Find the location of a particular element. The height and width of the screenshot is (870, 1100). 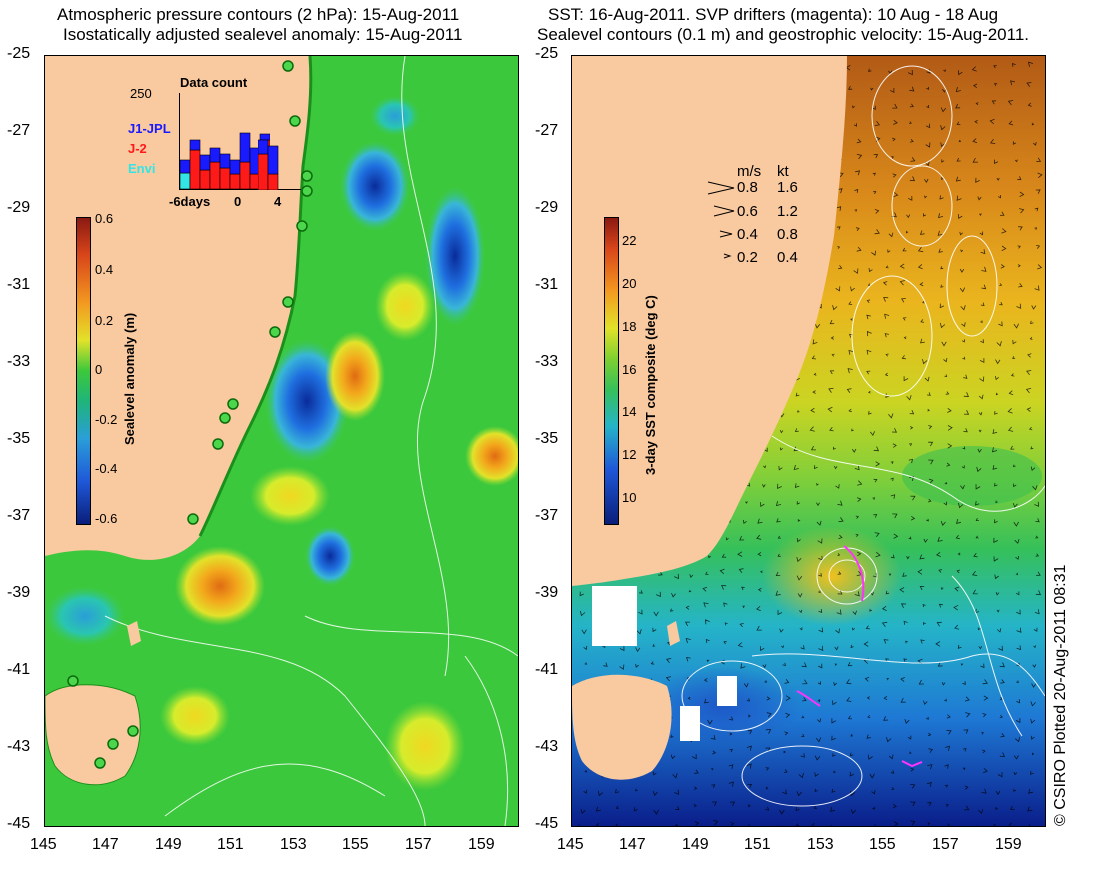

colorbar-tick: 16 is located at coordinates (629, 369).